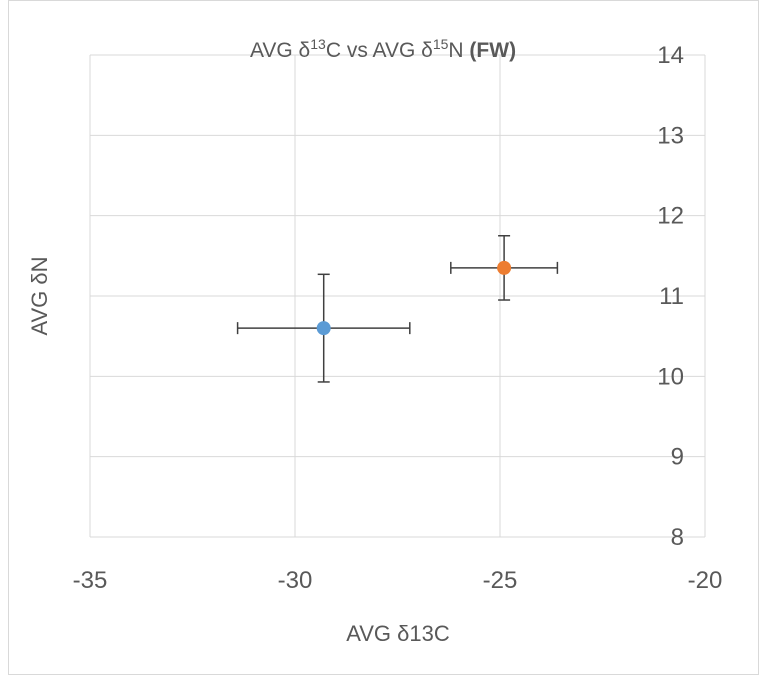  I want to click on x-tick-label: -25, so click(500, 580).